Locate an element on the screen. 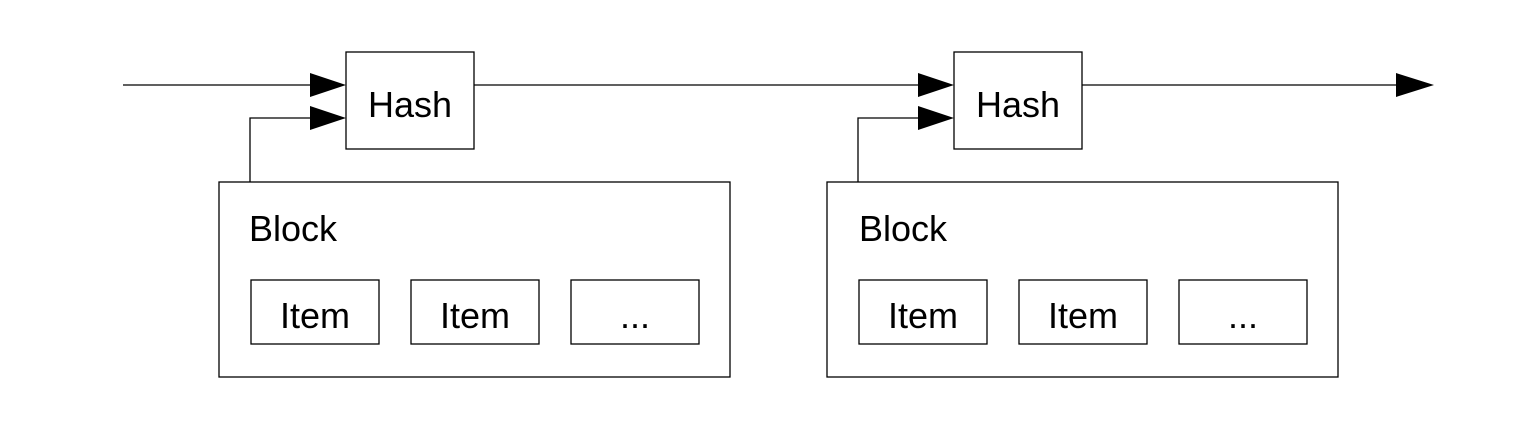 This screenshot has width=1528, height=430. block-label-2: Block is located at coordinates (903, 228).